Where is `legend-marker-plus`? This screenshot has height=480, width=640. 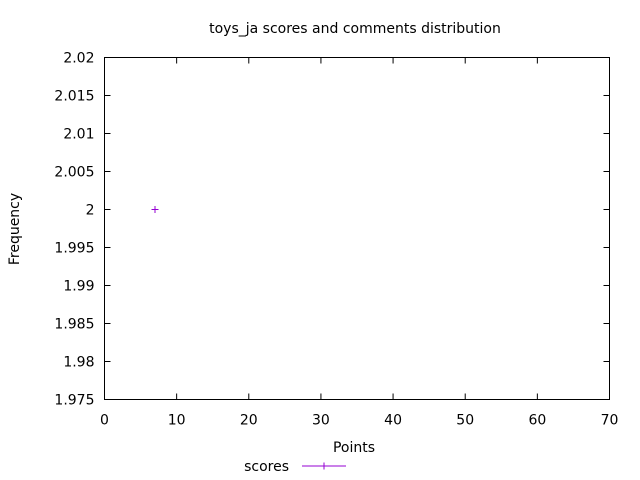 legend-marker-plus is located at coordinates (324, 466).